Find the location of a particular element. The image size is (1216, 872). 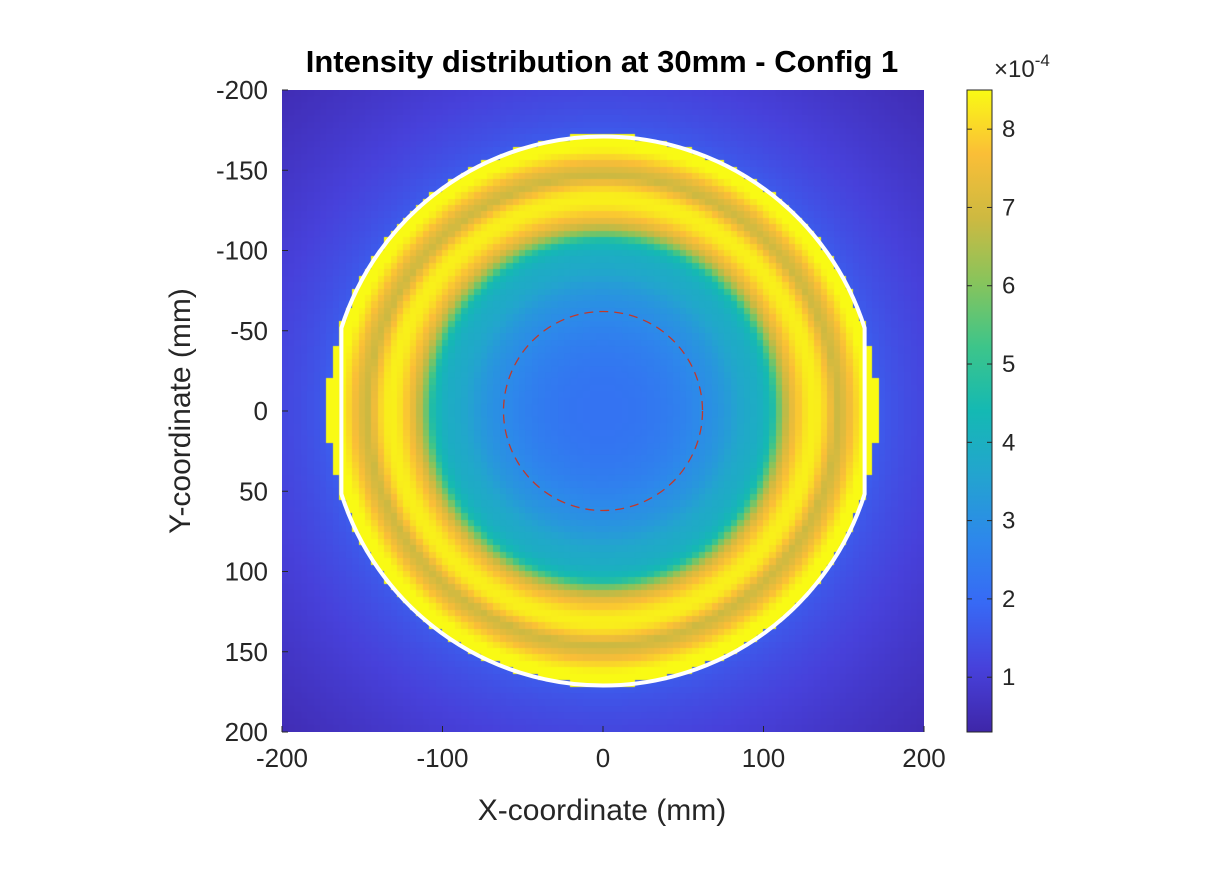

colorbar-tick-label: 5 is located at coordinates (1008, 364).